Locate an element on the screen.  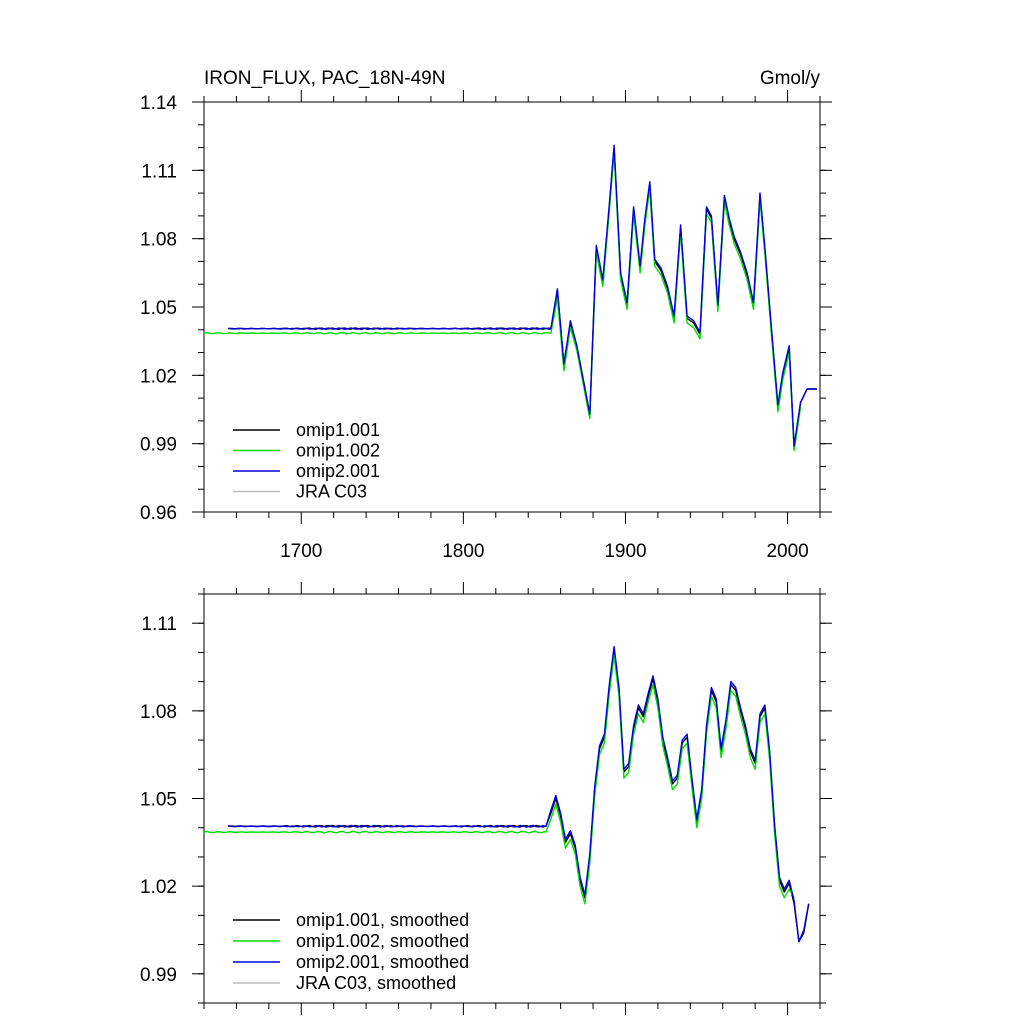
legend-label: omip1.001, smoothed is located at coordinates (382, 920).